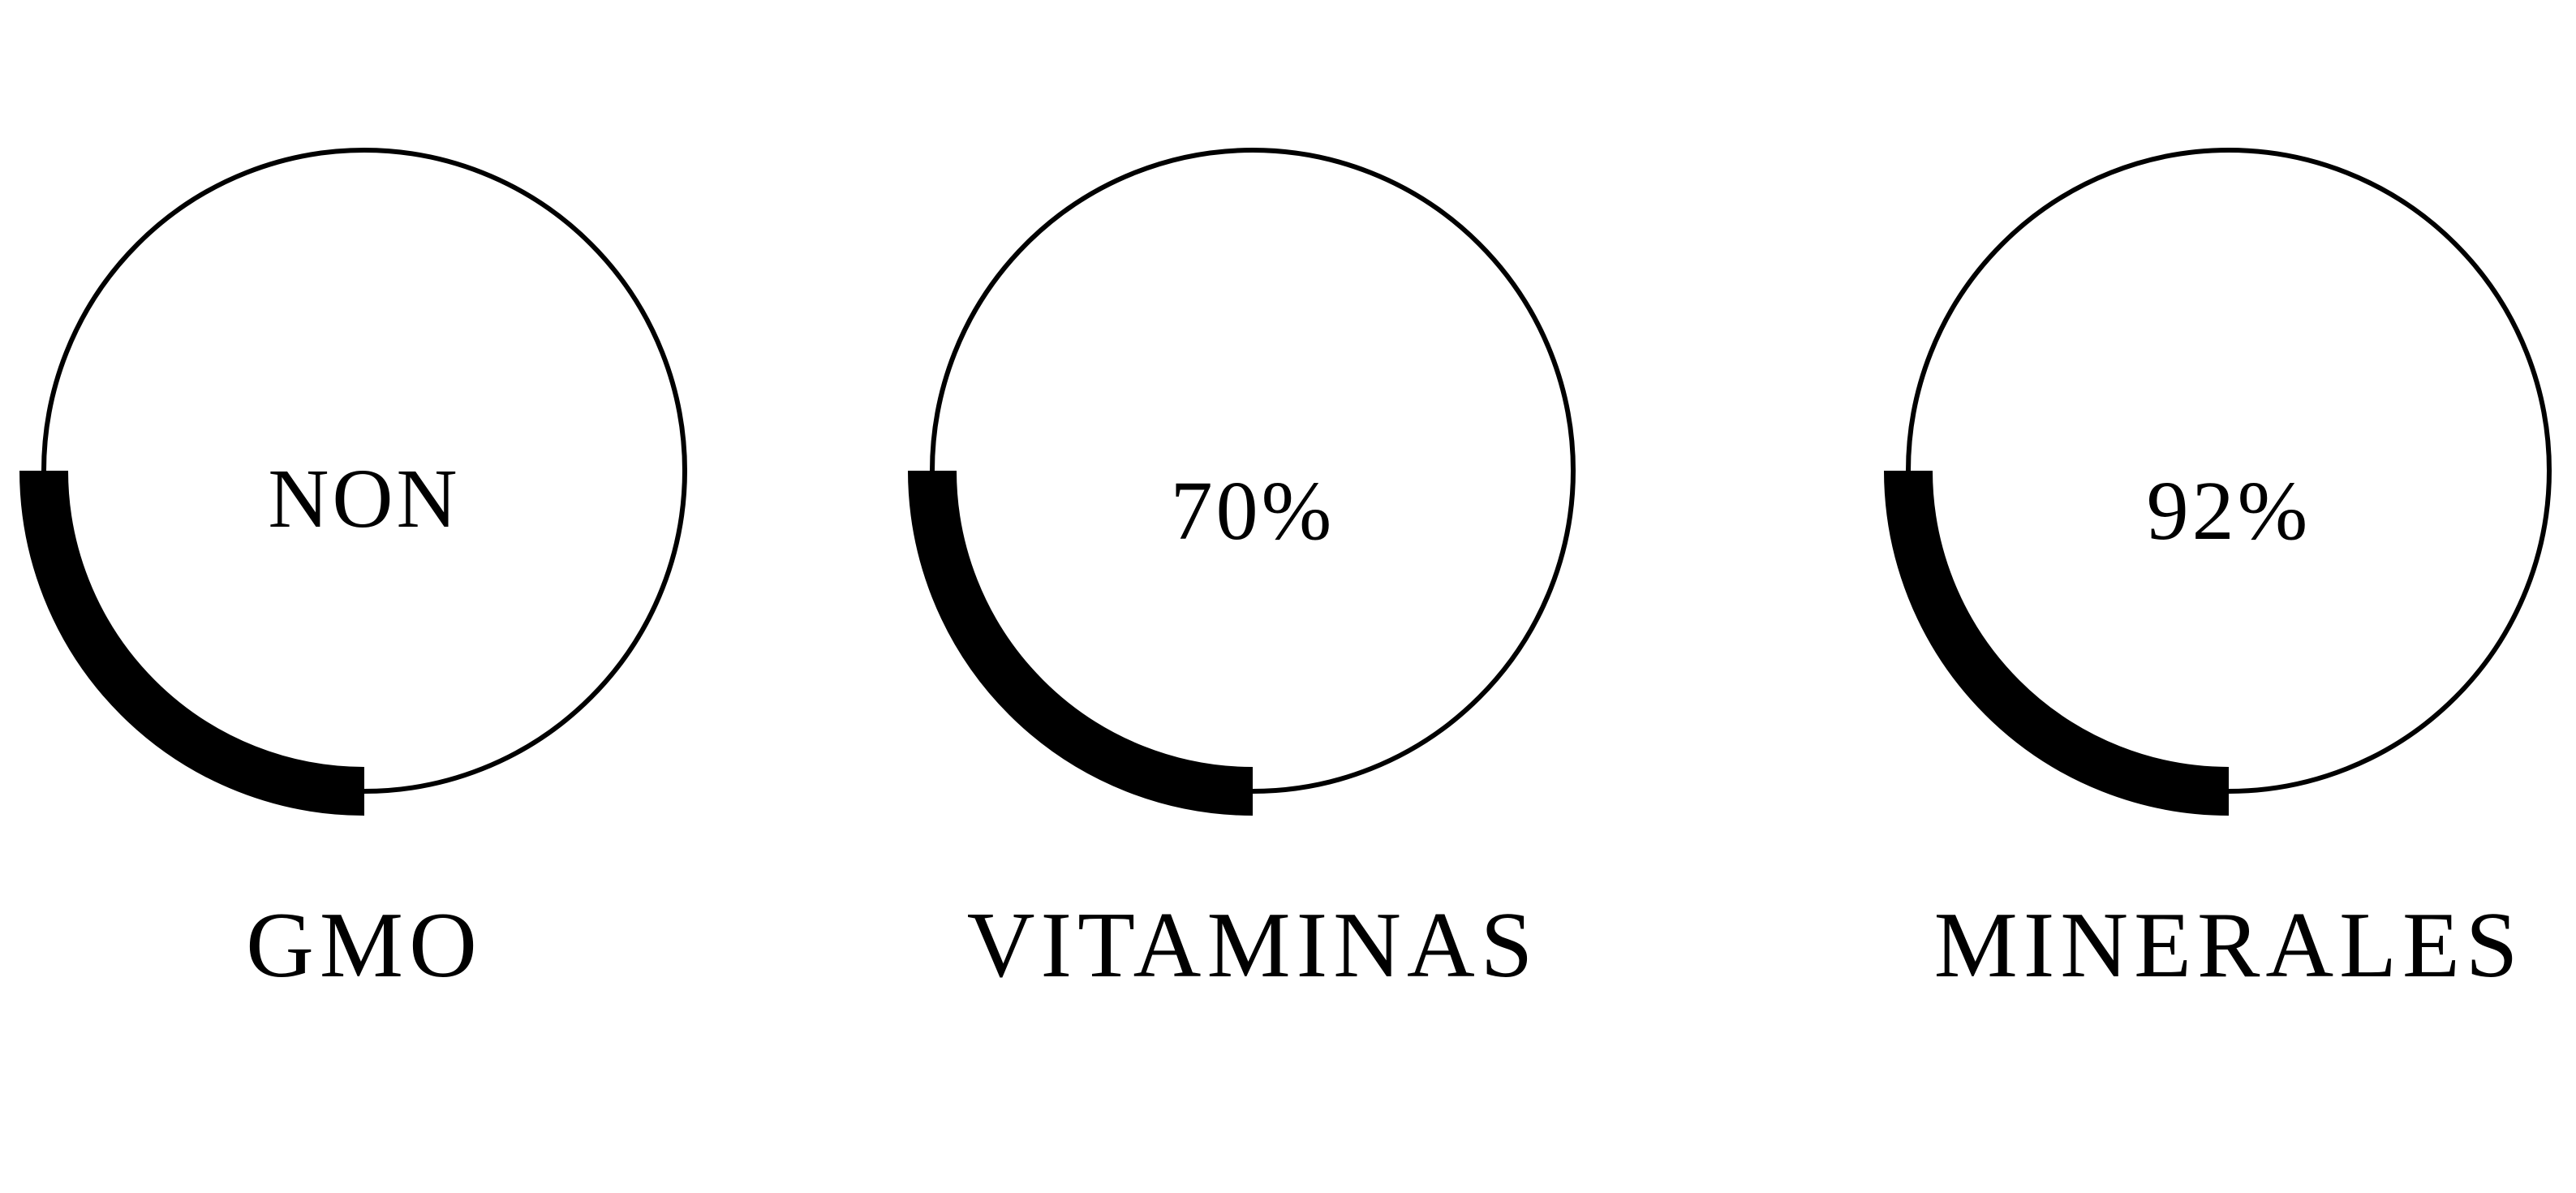 The width and height of the screenshot is (2576, 1193). Describe the element at coordinates (2228, 945) in the screenshot. I see `badge-caption: MINERALES` at that location.